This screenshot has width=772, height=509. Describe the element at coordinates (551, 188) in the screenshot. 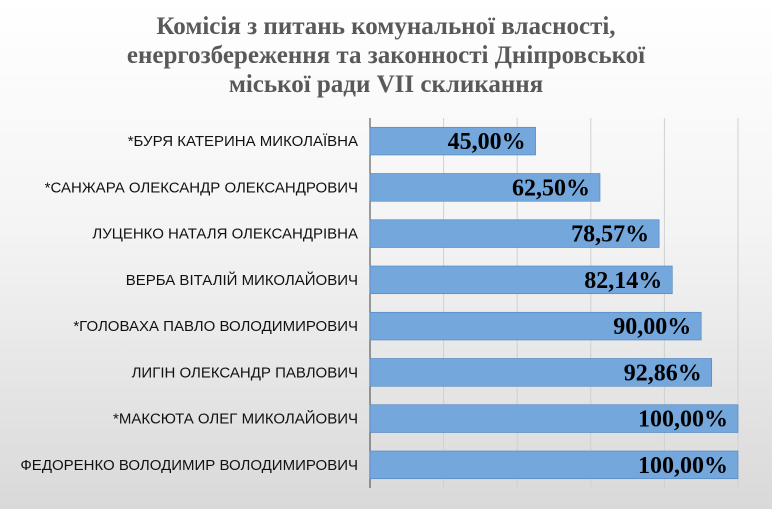

I see `data-label: 62,50%` at that location.